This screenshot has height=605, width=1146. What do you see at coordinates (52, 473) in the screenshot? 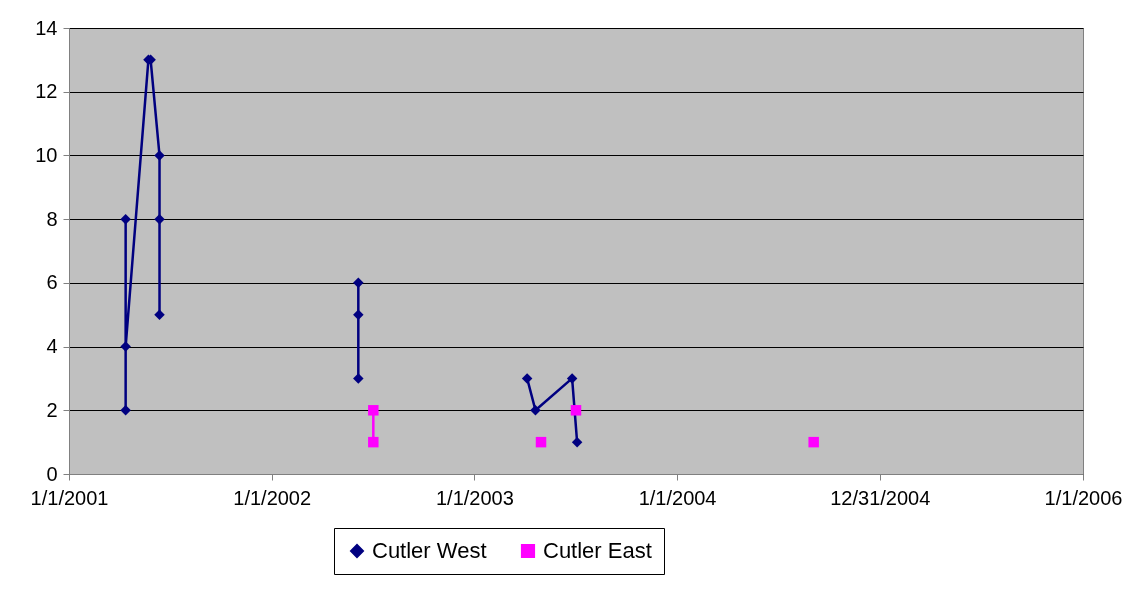
I see `y-tick-label: 0` at bounding box center [52, 473].